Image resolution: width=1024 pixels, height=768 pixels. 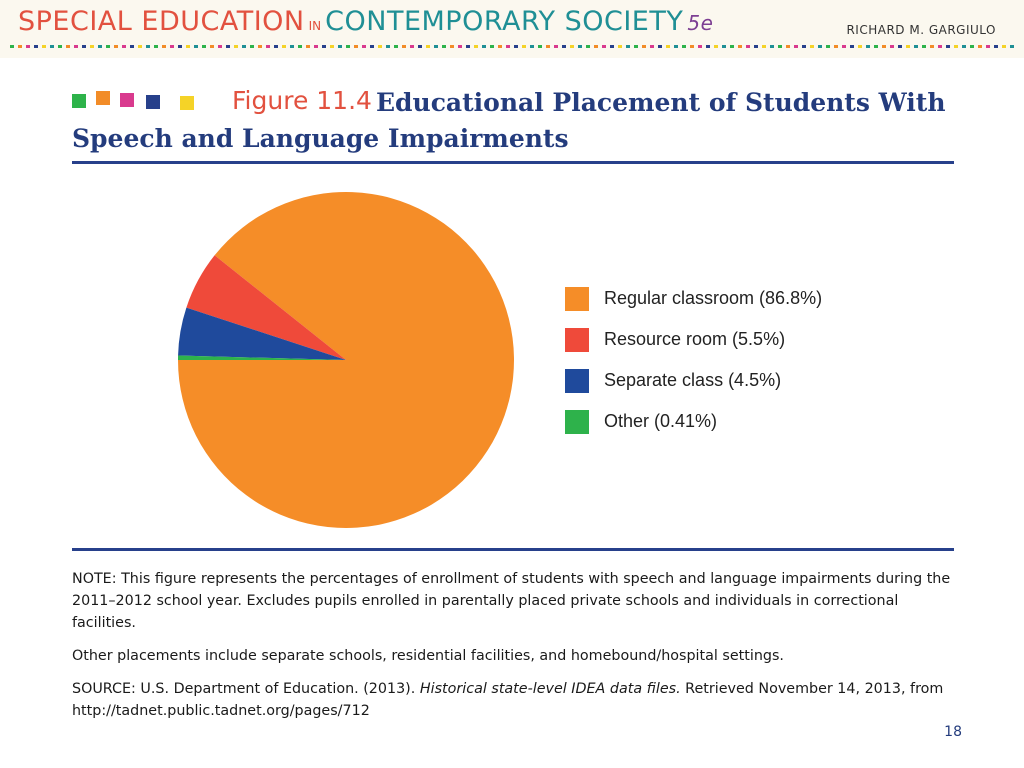 What do you see at coordinates (127, 100) in the screenshot?
I see `square-pink` at bounding box center [127, 100].